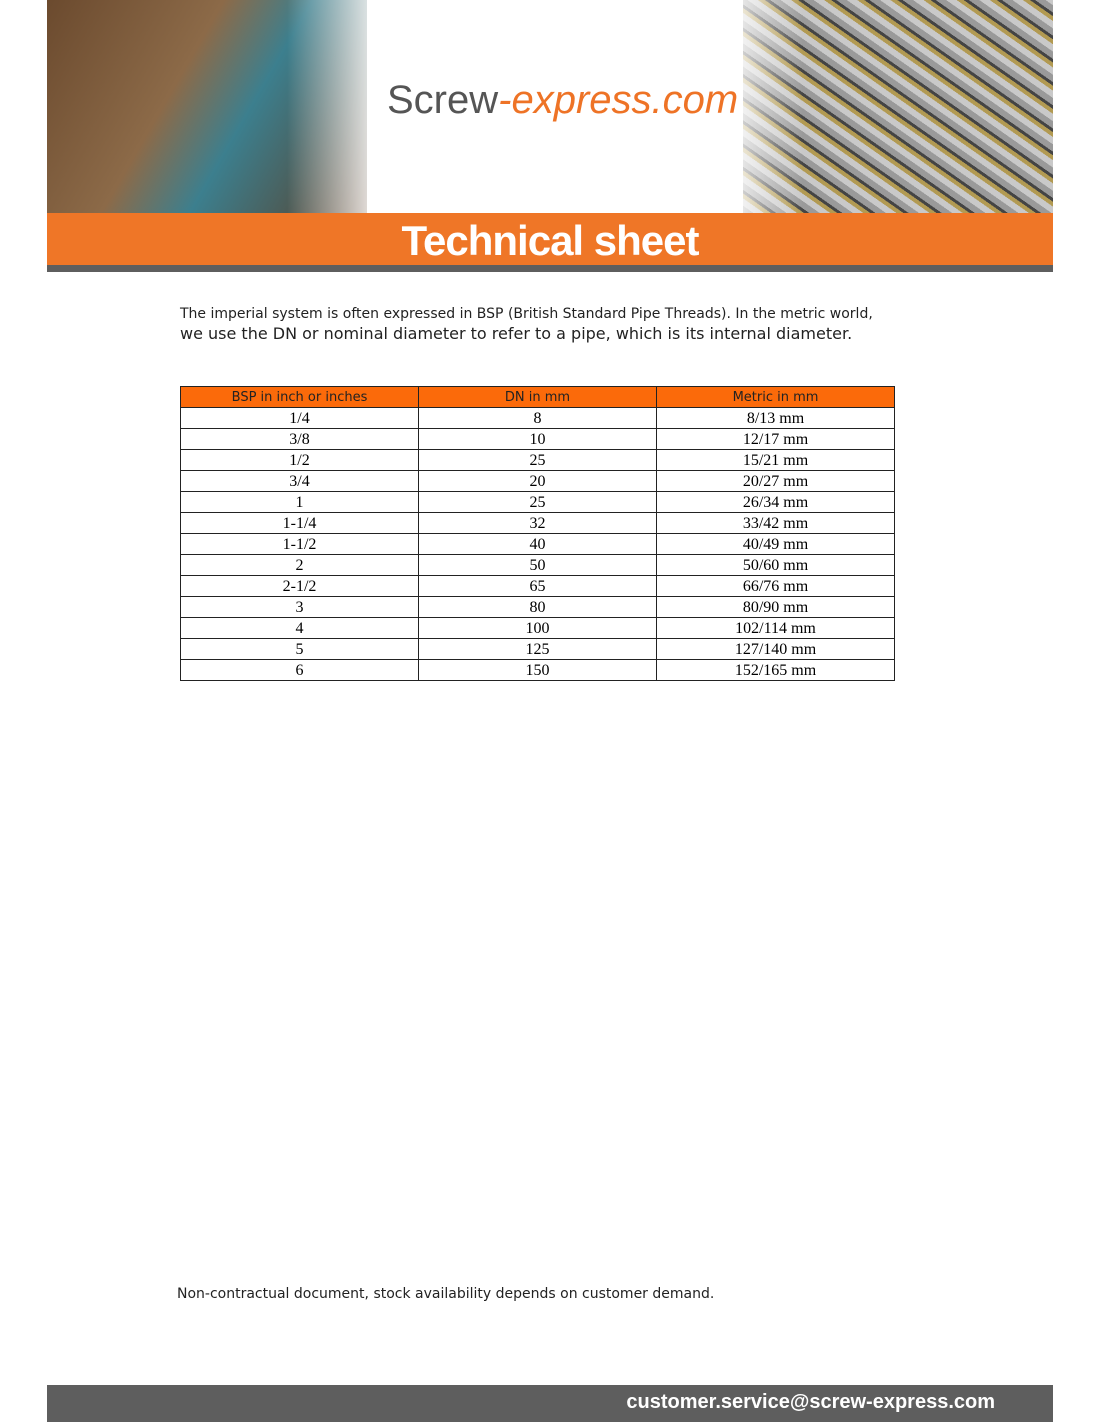 The height and width of the screenshot is (1422, 1100). I want to click on table-cell: 1-1/2, so click(299, 544).